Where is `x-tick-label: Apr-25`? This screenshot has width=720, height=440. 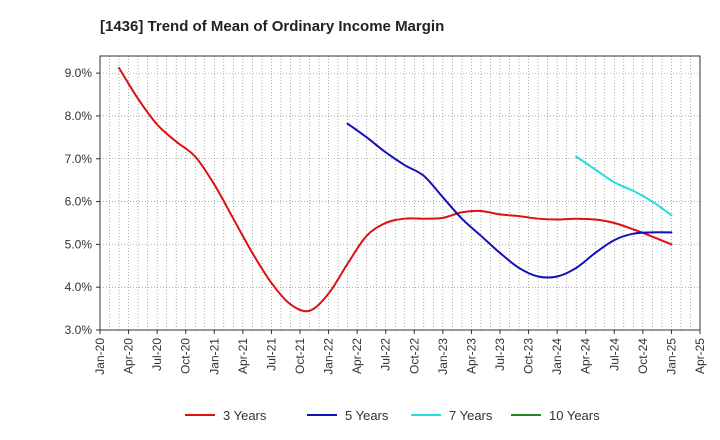 x-tick-label: Apr-25 is located at coordinates (700, 356).